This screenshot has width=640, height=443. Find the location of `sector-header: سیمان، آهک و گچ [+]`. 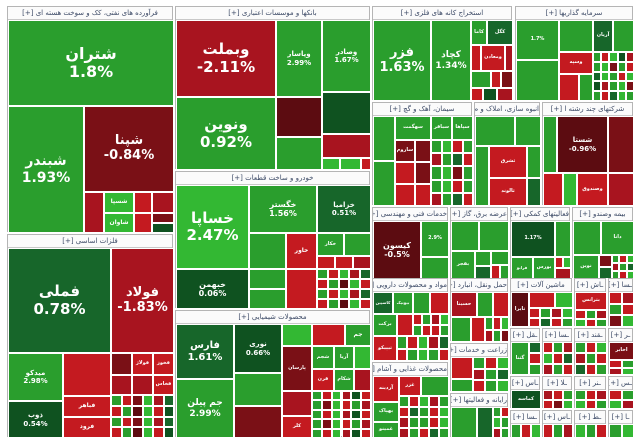

sector-header: سیمان، آهک و گچ [+] is located at coordinates (422, 109).